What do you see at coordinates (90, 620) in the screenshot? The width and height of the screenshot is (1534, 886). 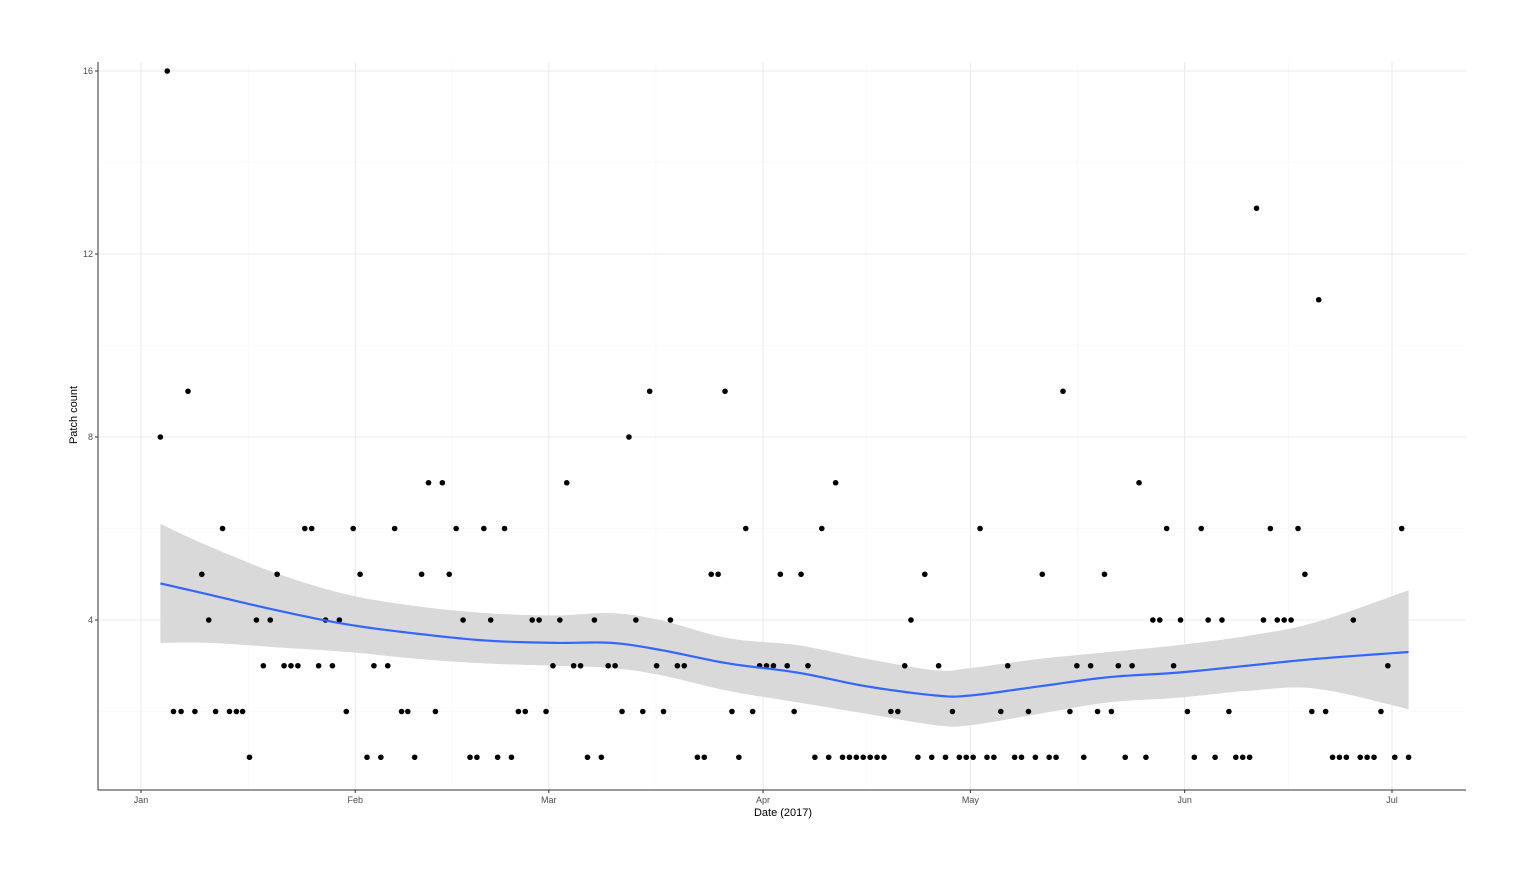 I see `y-tick-label: 4` at bounding box center [90, 620].